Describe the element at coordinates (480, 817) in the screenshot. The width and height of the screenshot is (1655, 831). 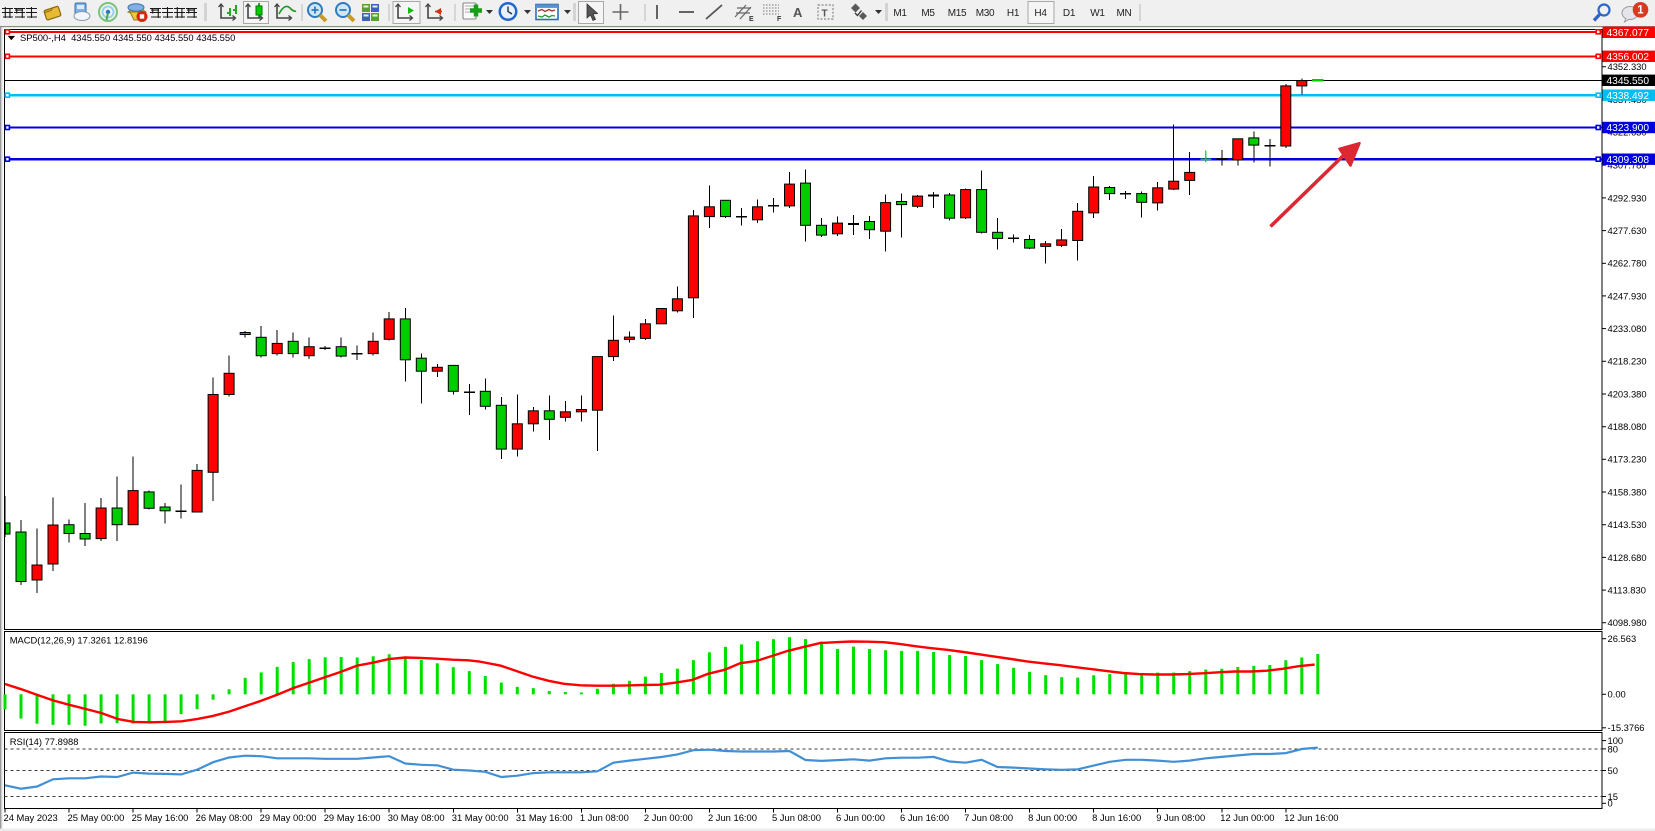
I see `svg-text: 31 May 00:00` at that location.